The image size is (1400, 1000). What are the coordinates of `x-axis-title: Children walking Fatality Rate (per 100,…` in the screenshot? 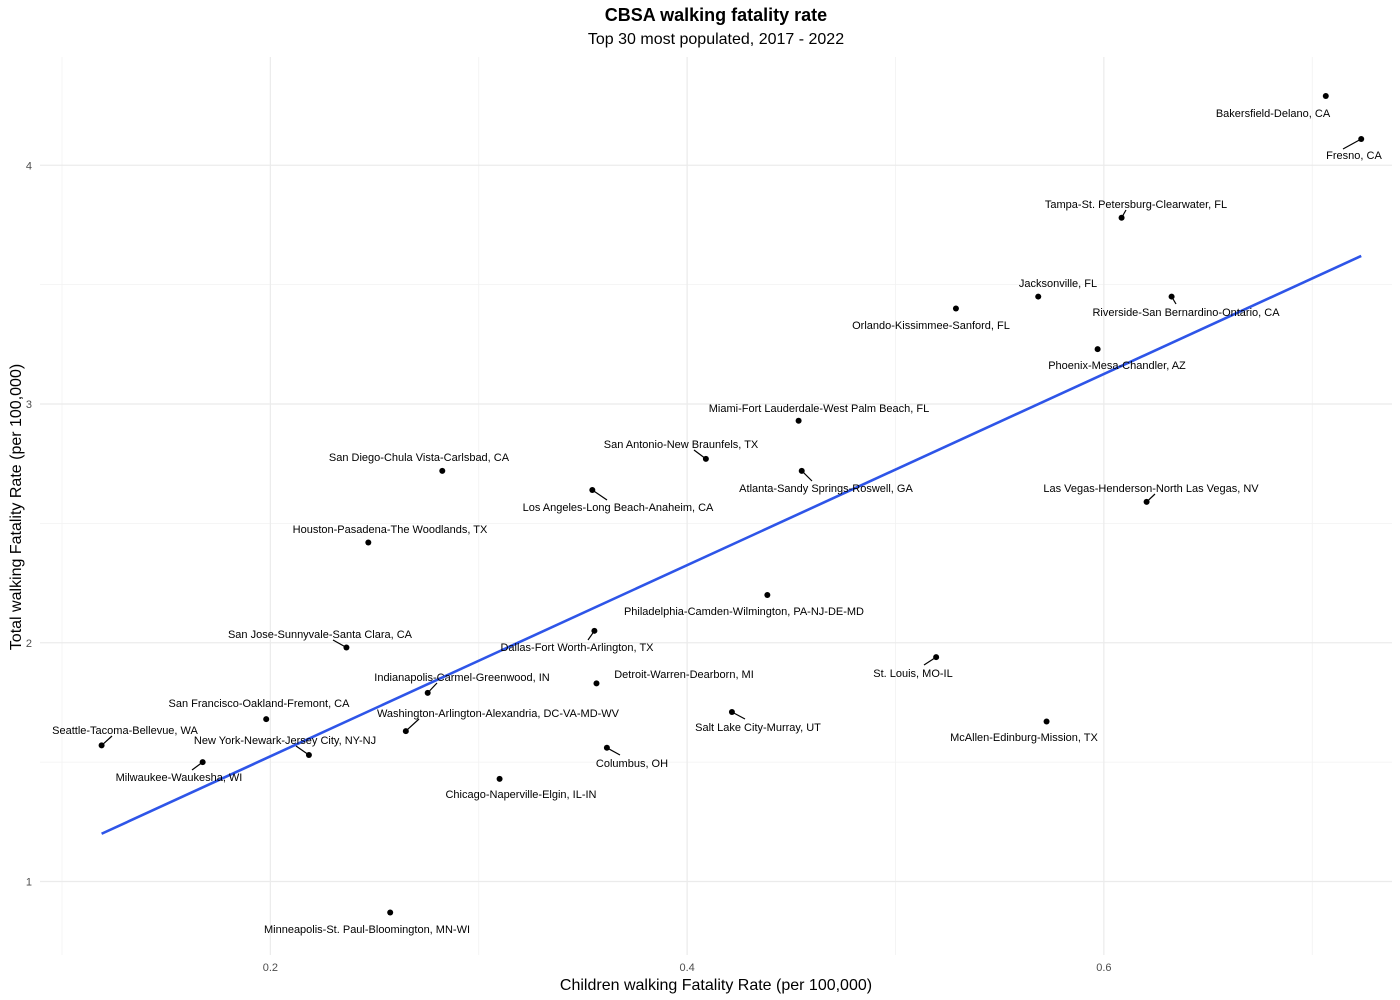 It's located at (716, 985).